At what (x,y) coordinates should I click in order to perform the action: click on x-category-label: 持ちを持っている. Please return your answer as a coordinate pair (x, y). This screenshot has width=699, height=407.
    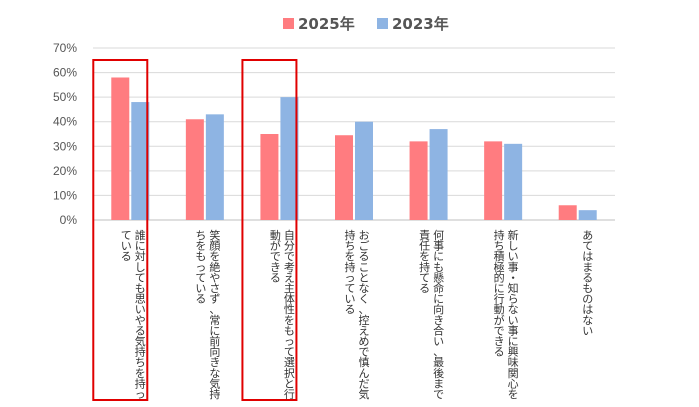
    Looking at the image, I should click on (350, 272).